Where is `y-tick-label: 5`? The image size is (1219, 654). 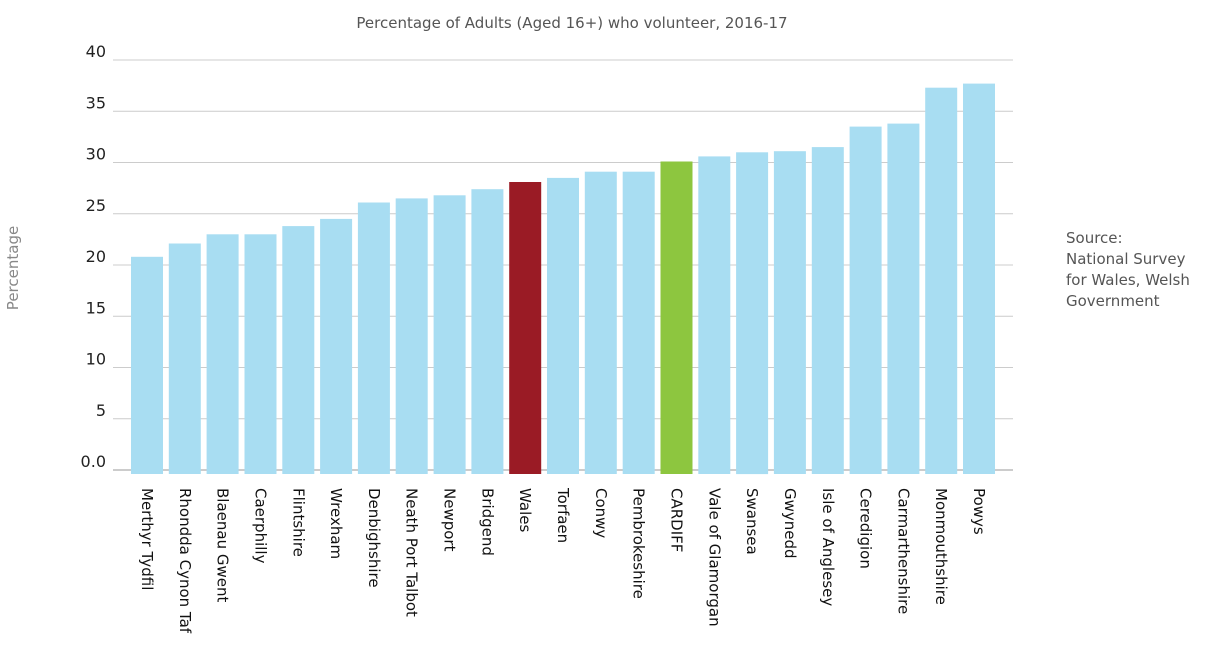
y-tick-label: 5 is located at coordinates (101, 410).